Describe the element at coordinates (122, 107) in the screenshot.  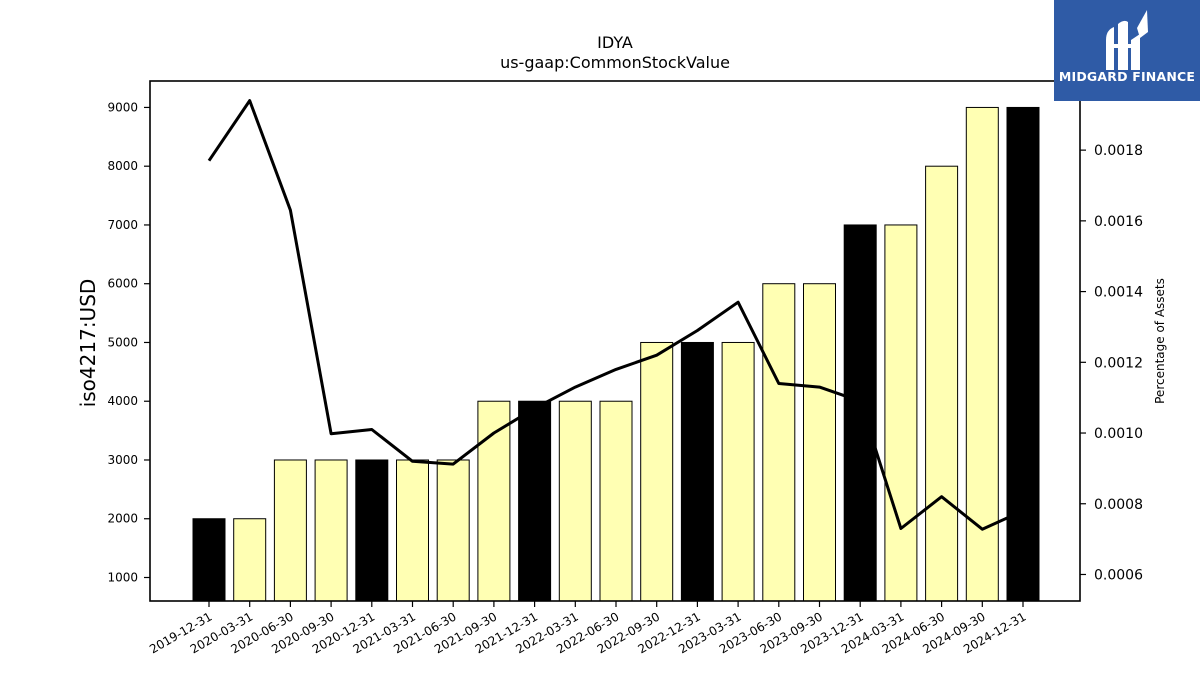
I see `y-tick-label: 9000` at that location.